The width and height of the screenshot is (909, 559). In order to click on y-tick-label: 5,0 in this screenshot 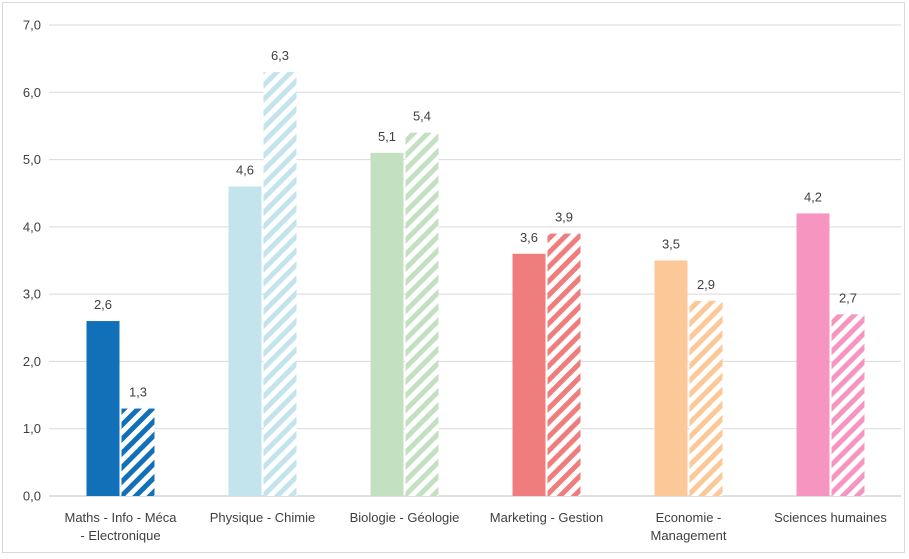, I will do `click(32, 159)`.